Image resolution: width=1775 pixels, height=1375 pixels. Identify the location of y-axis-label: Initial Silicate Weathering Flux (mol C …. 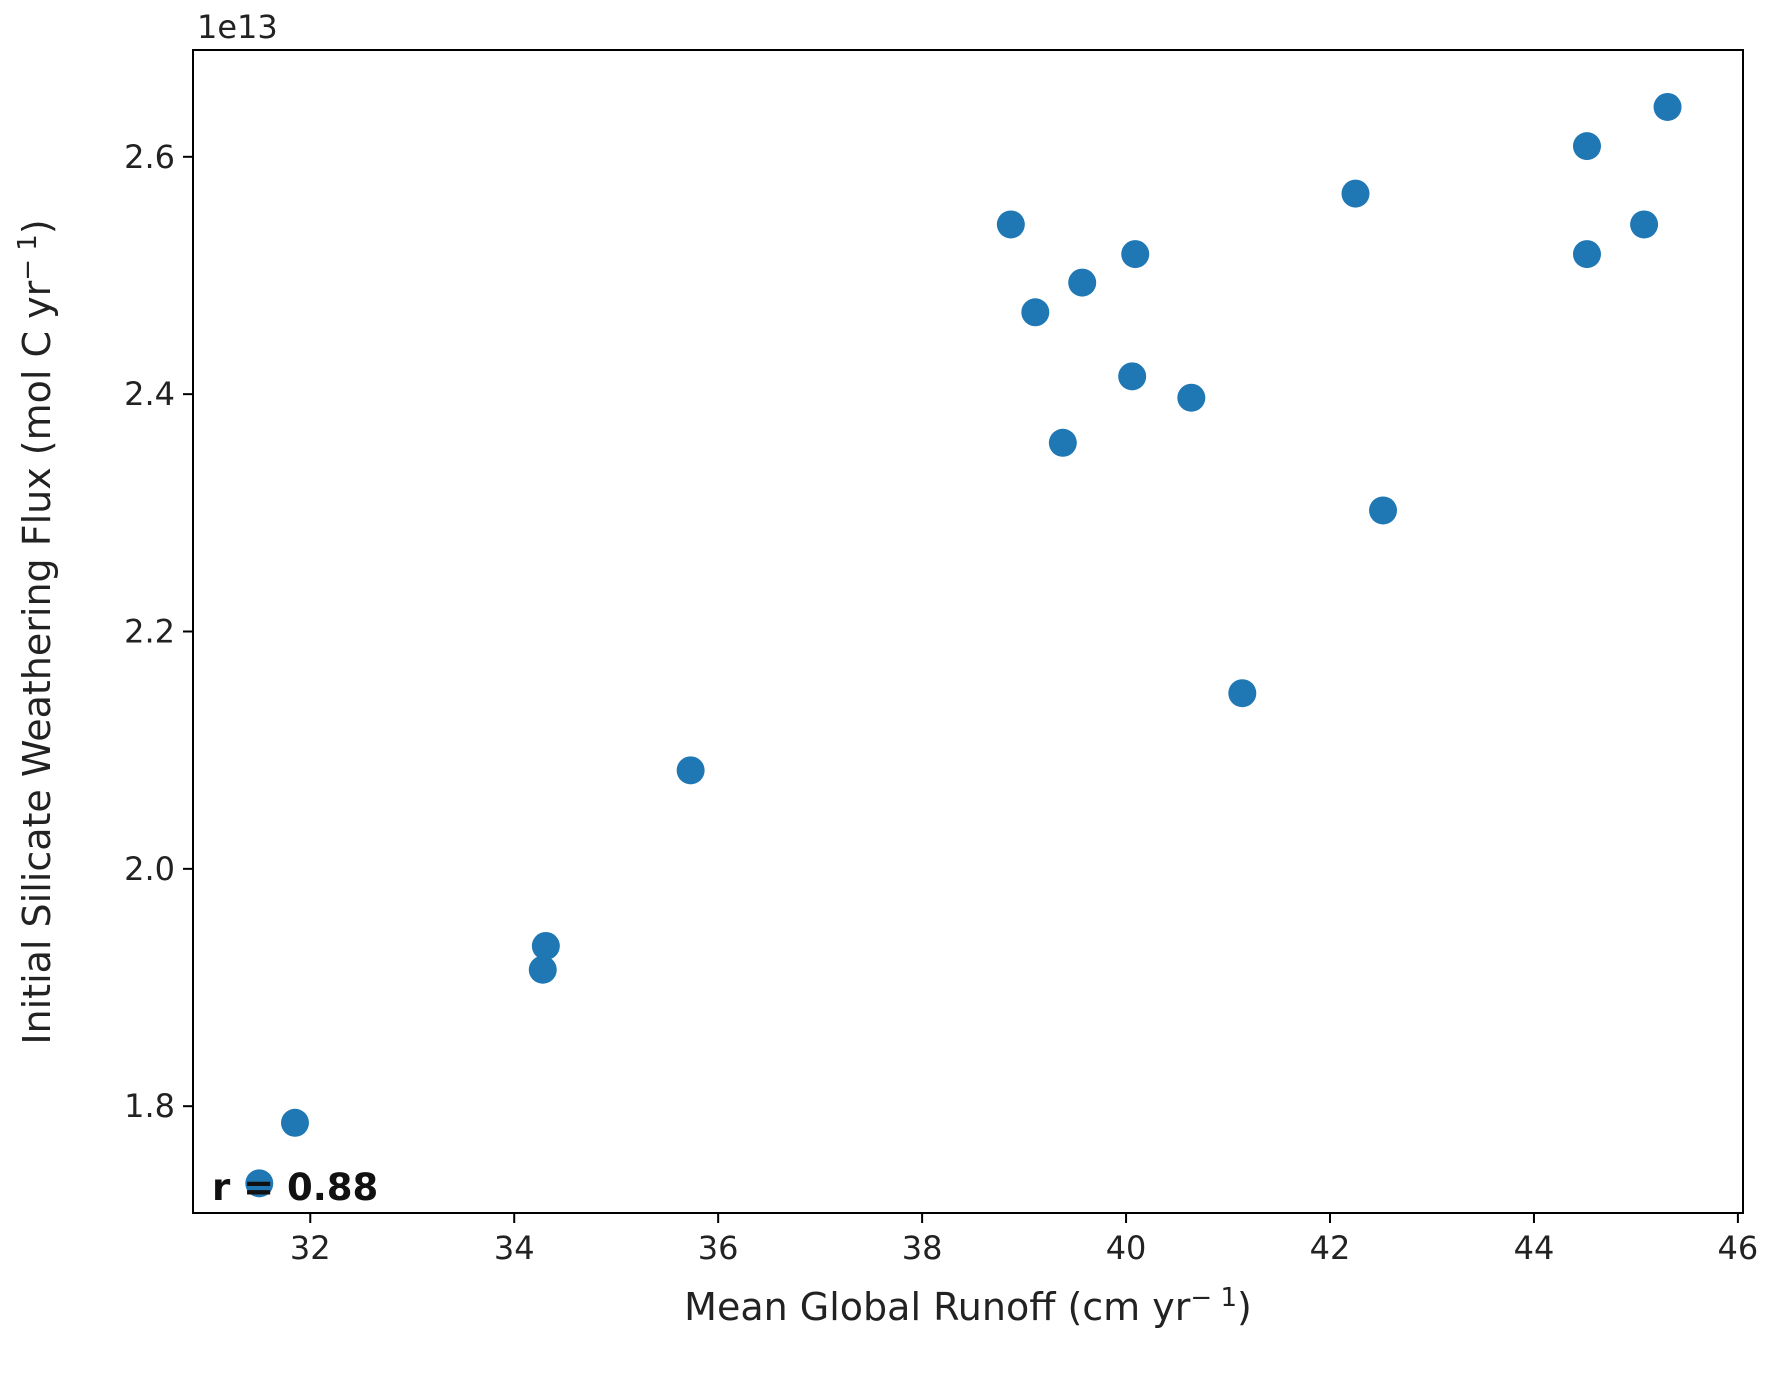
(36, 631).